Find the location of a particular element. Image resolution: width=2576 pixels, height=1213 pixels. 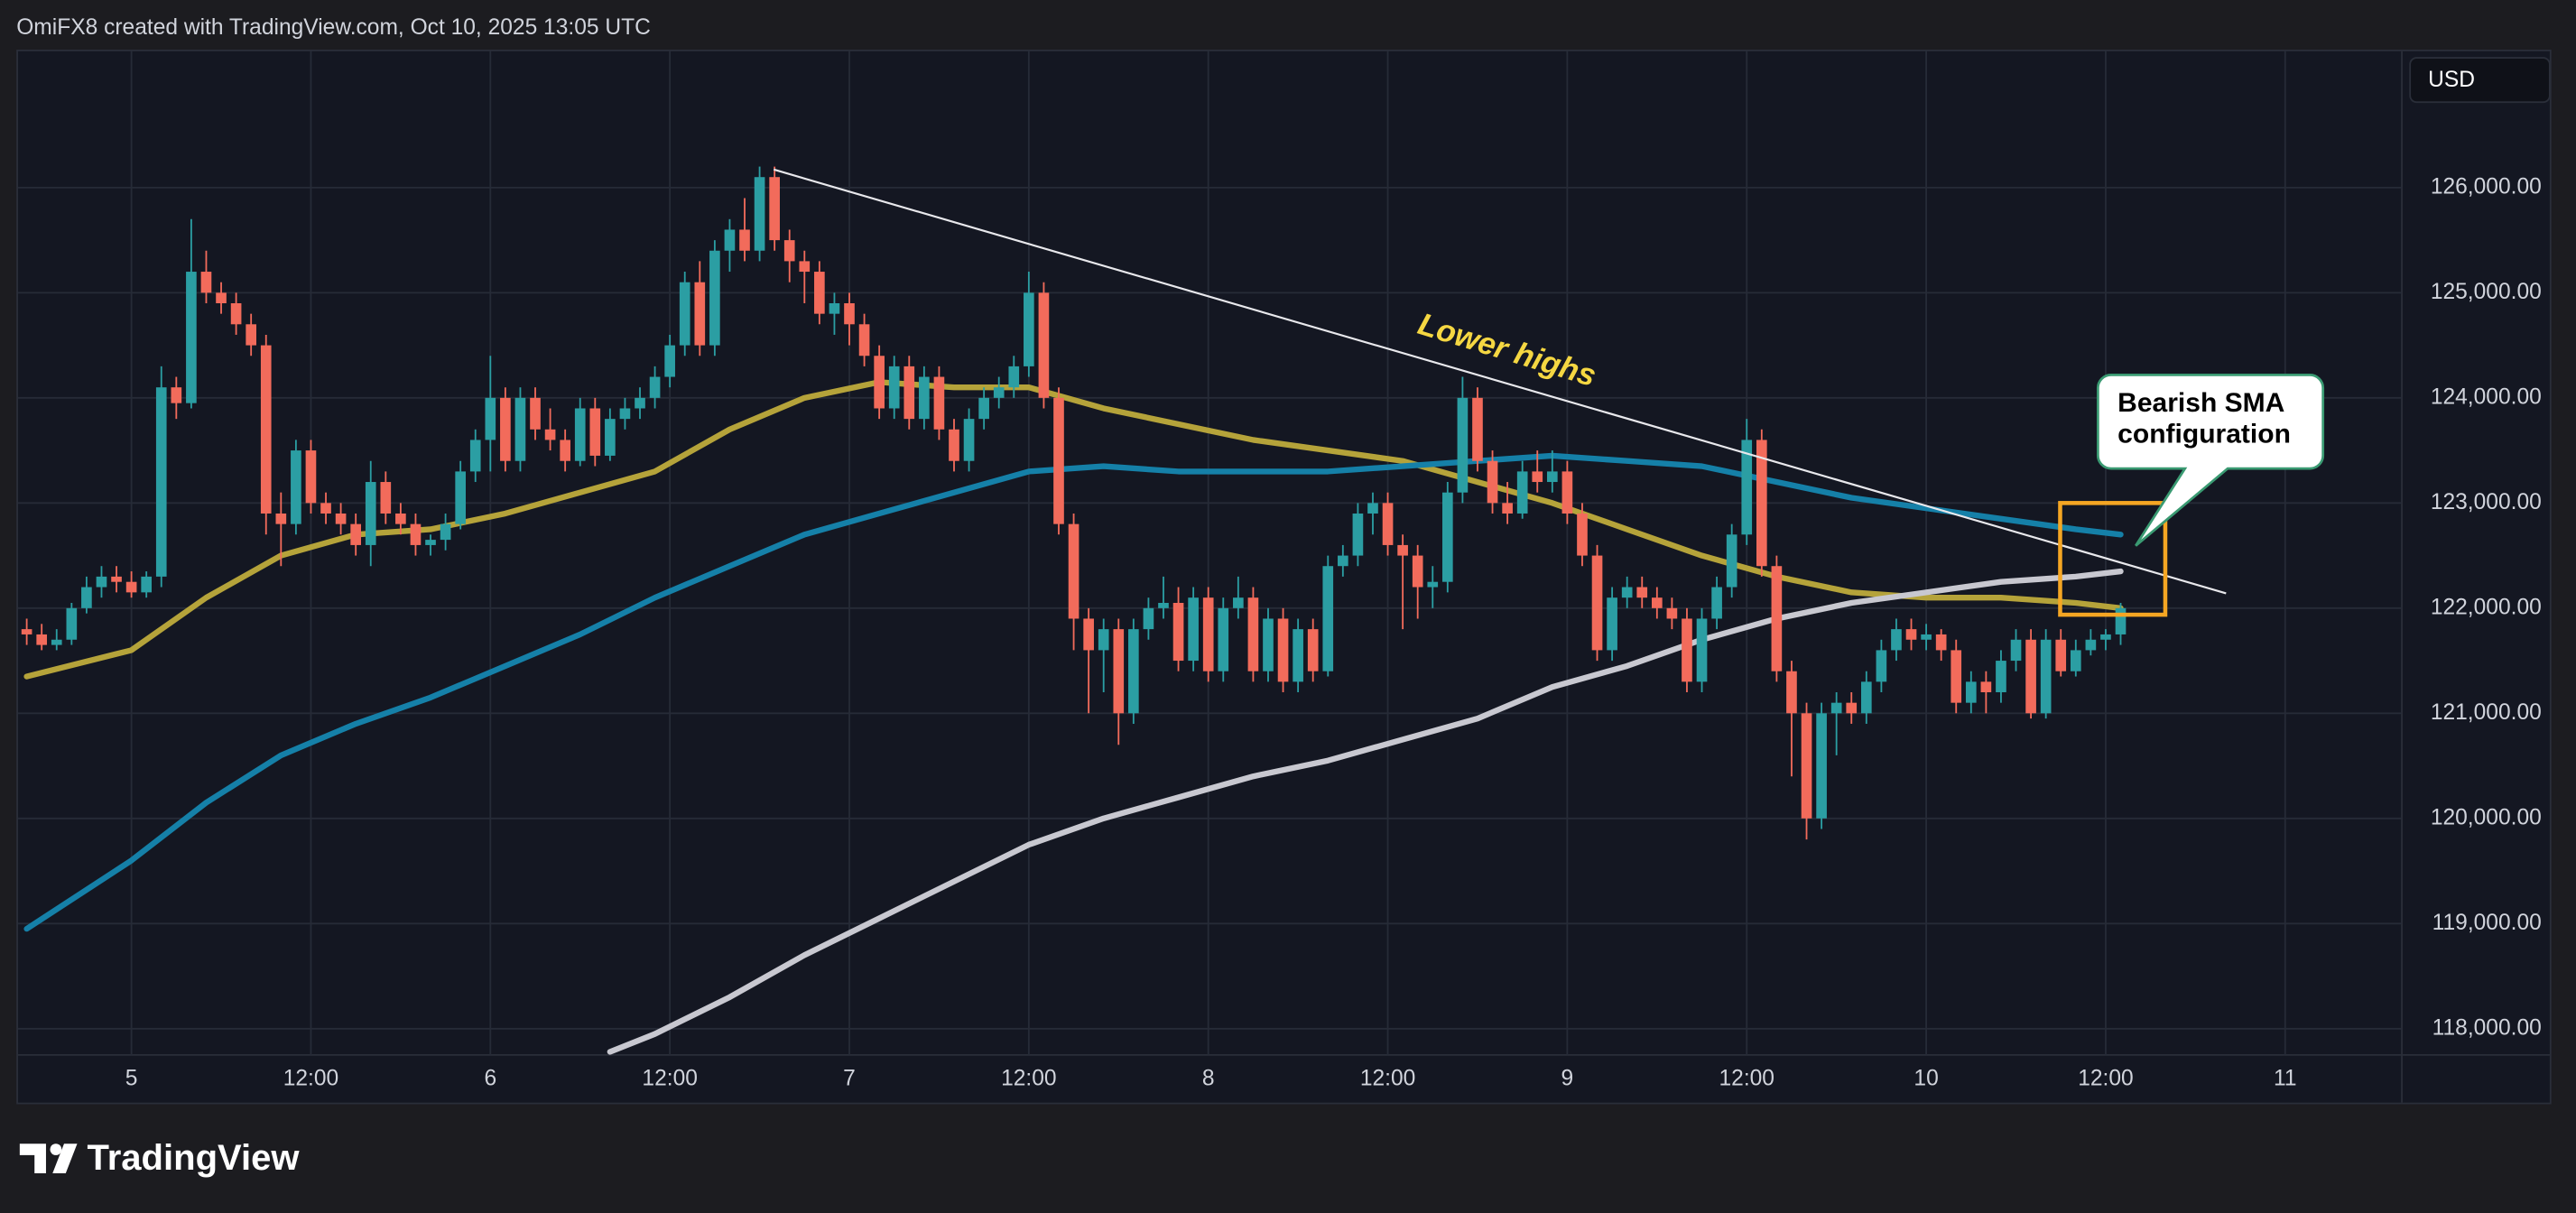

y-tick-label: 123,000.00 is located at coordinates (2487, 502).